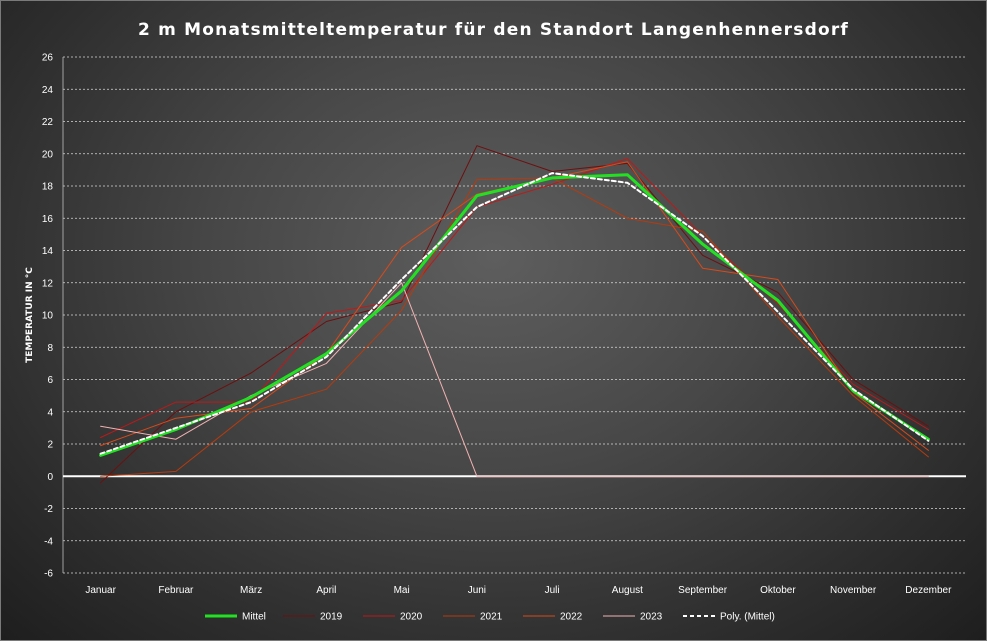  What do you see at coordinates (393, 617) in the screenshot?
I see `legend-item: 2020` at bounding box center [393, 617].